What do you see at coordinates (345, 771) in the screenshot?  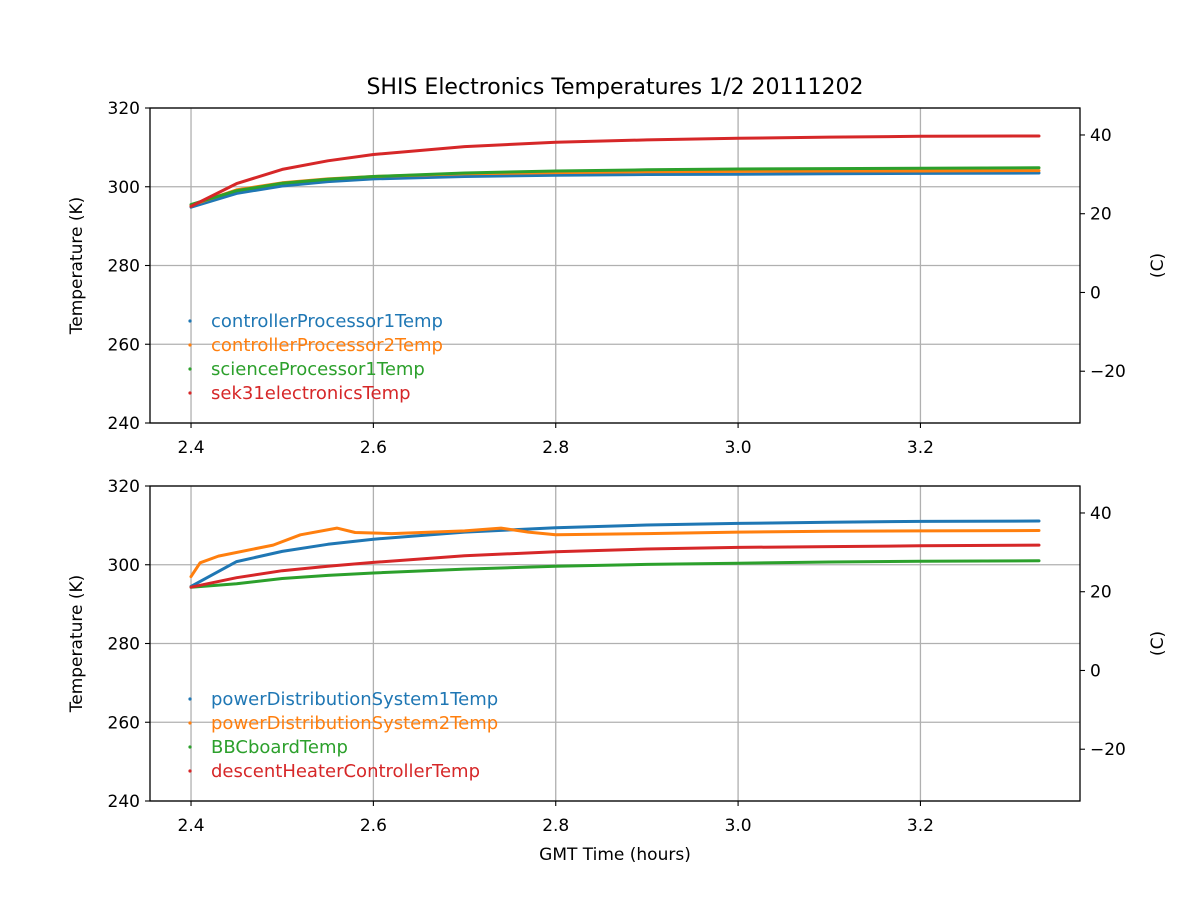 I see `legend-label: descentHeaterControllerTemp` at bounding box center [345, 771].